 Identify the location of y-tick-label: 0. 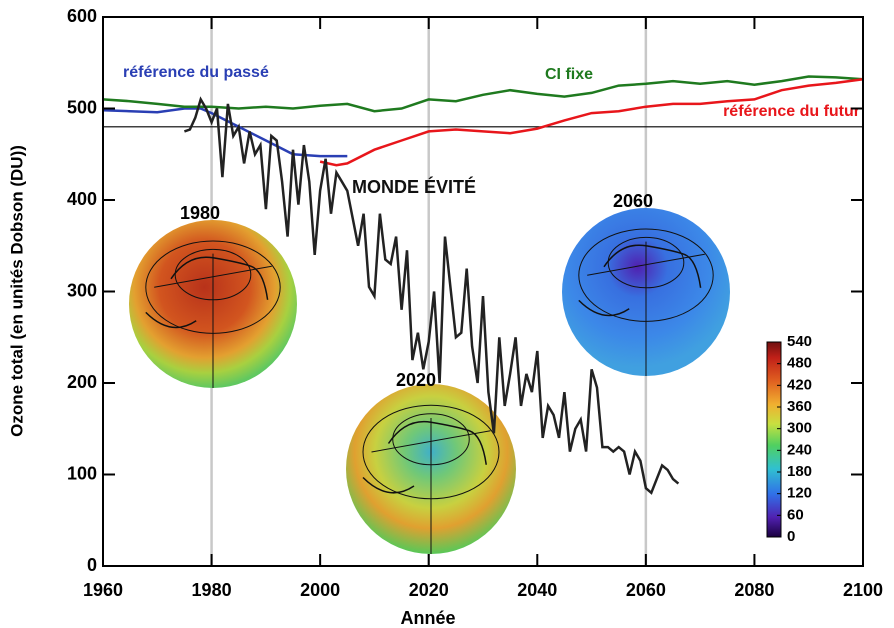
(92, 565).